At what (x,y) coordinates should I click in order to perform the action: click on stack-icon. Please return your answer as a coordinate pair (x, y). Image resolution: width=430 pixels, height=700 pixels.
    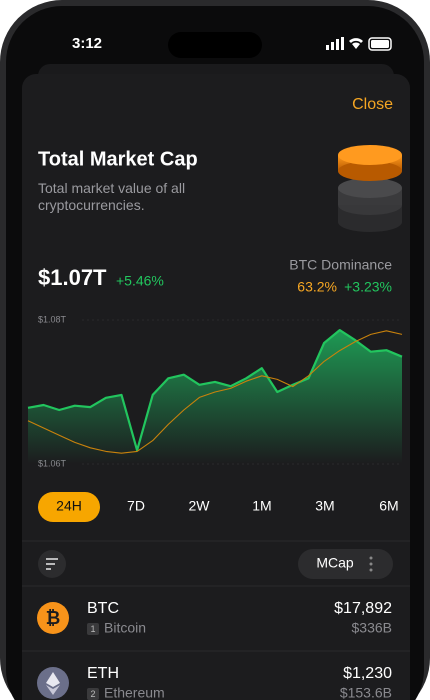
    Looking at the image, I should click on (370, 188).